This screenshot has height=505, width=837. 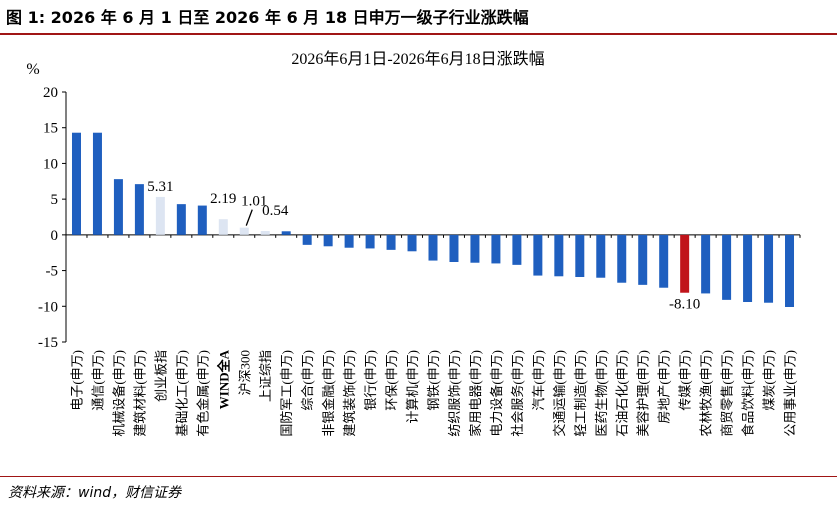 What do you see at coordinates (95, 493) in the screenshot?
I see `source-note: 资料来源：wind，财信证券` at bounding box center [95, 493].